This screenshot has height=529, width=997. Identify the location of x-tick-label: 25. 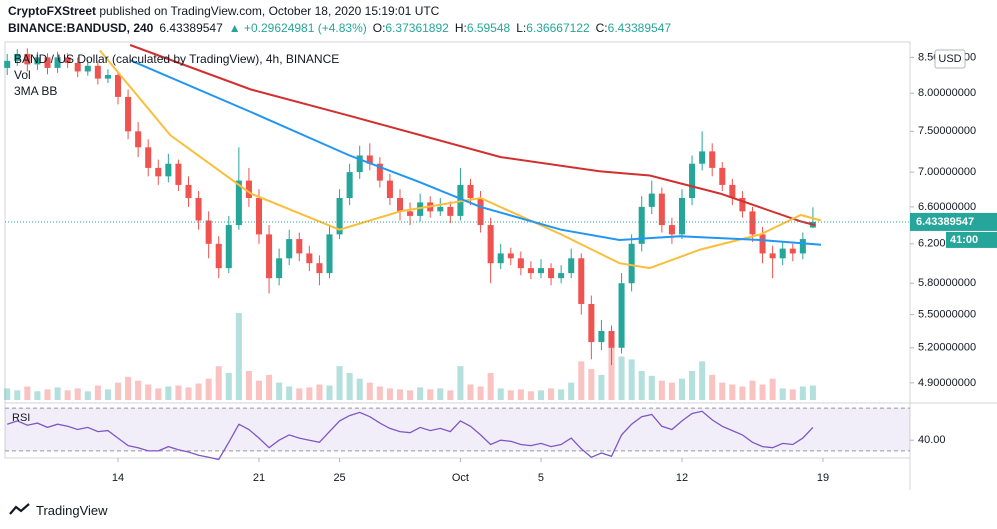
(339, 478).